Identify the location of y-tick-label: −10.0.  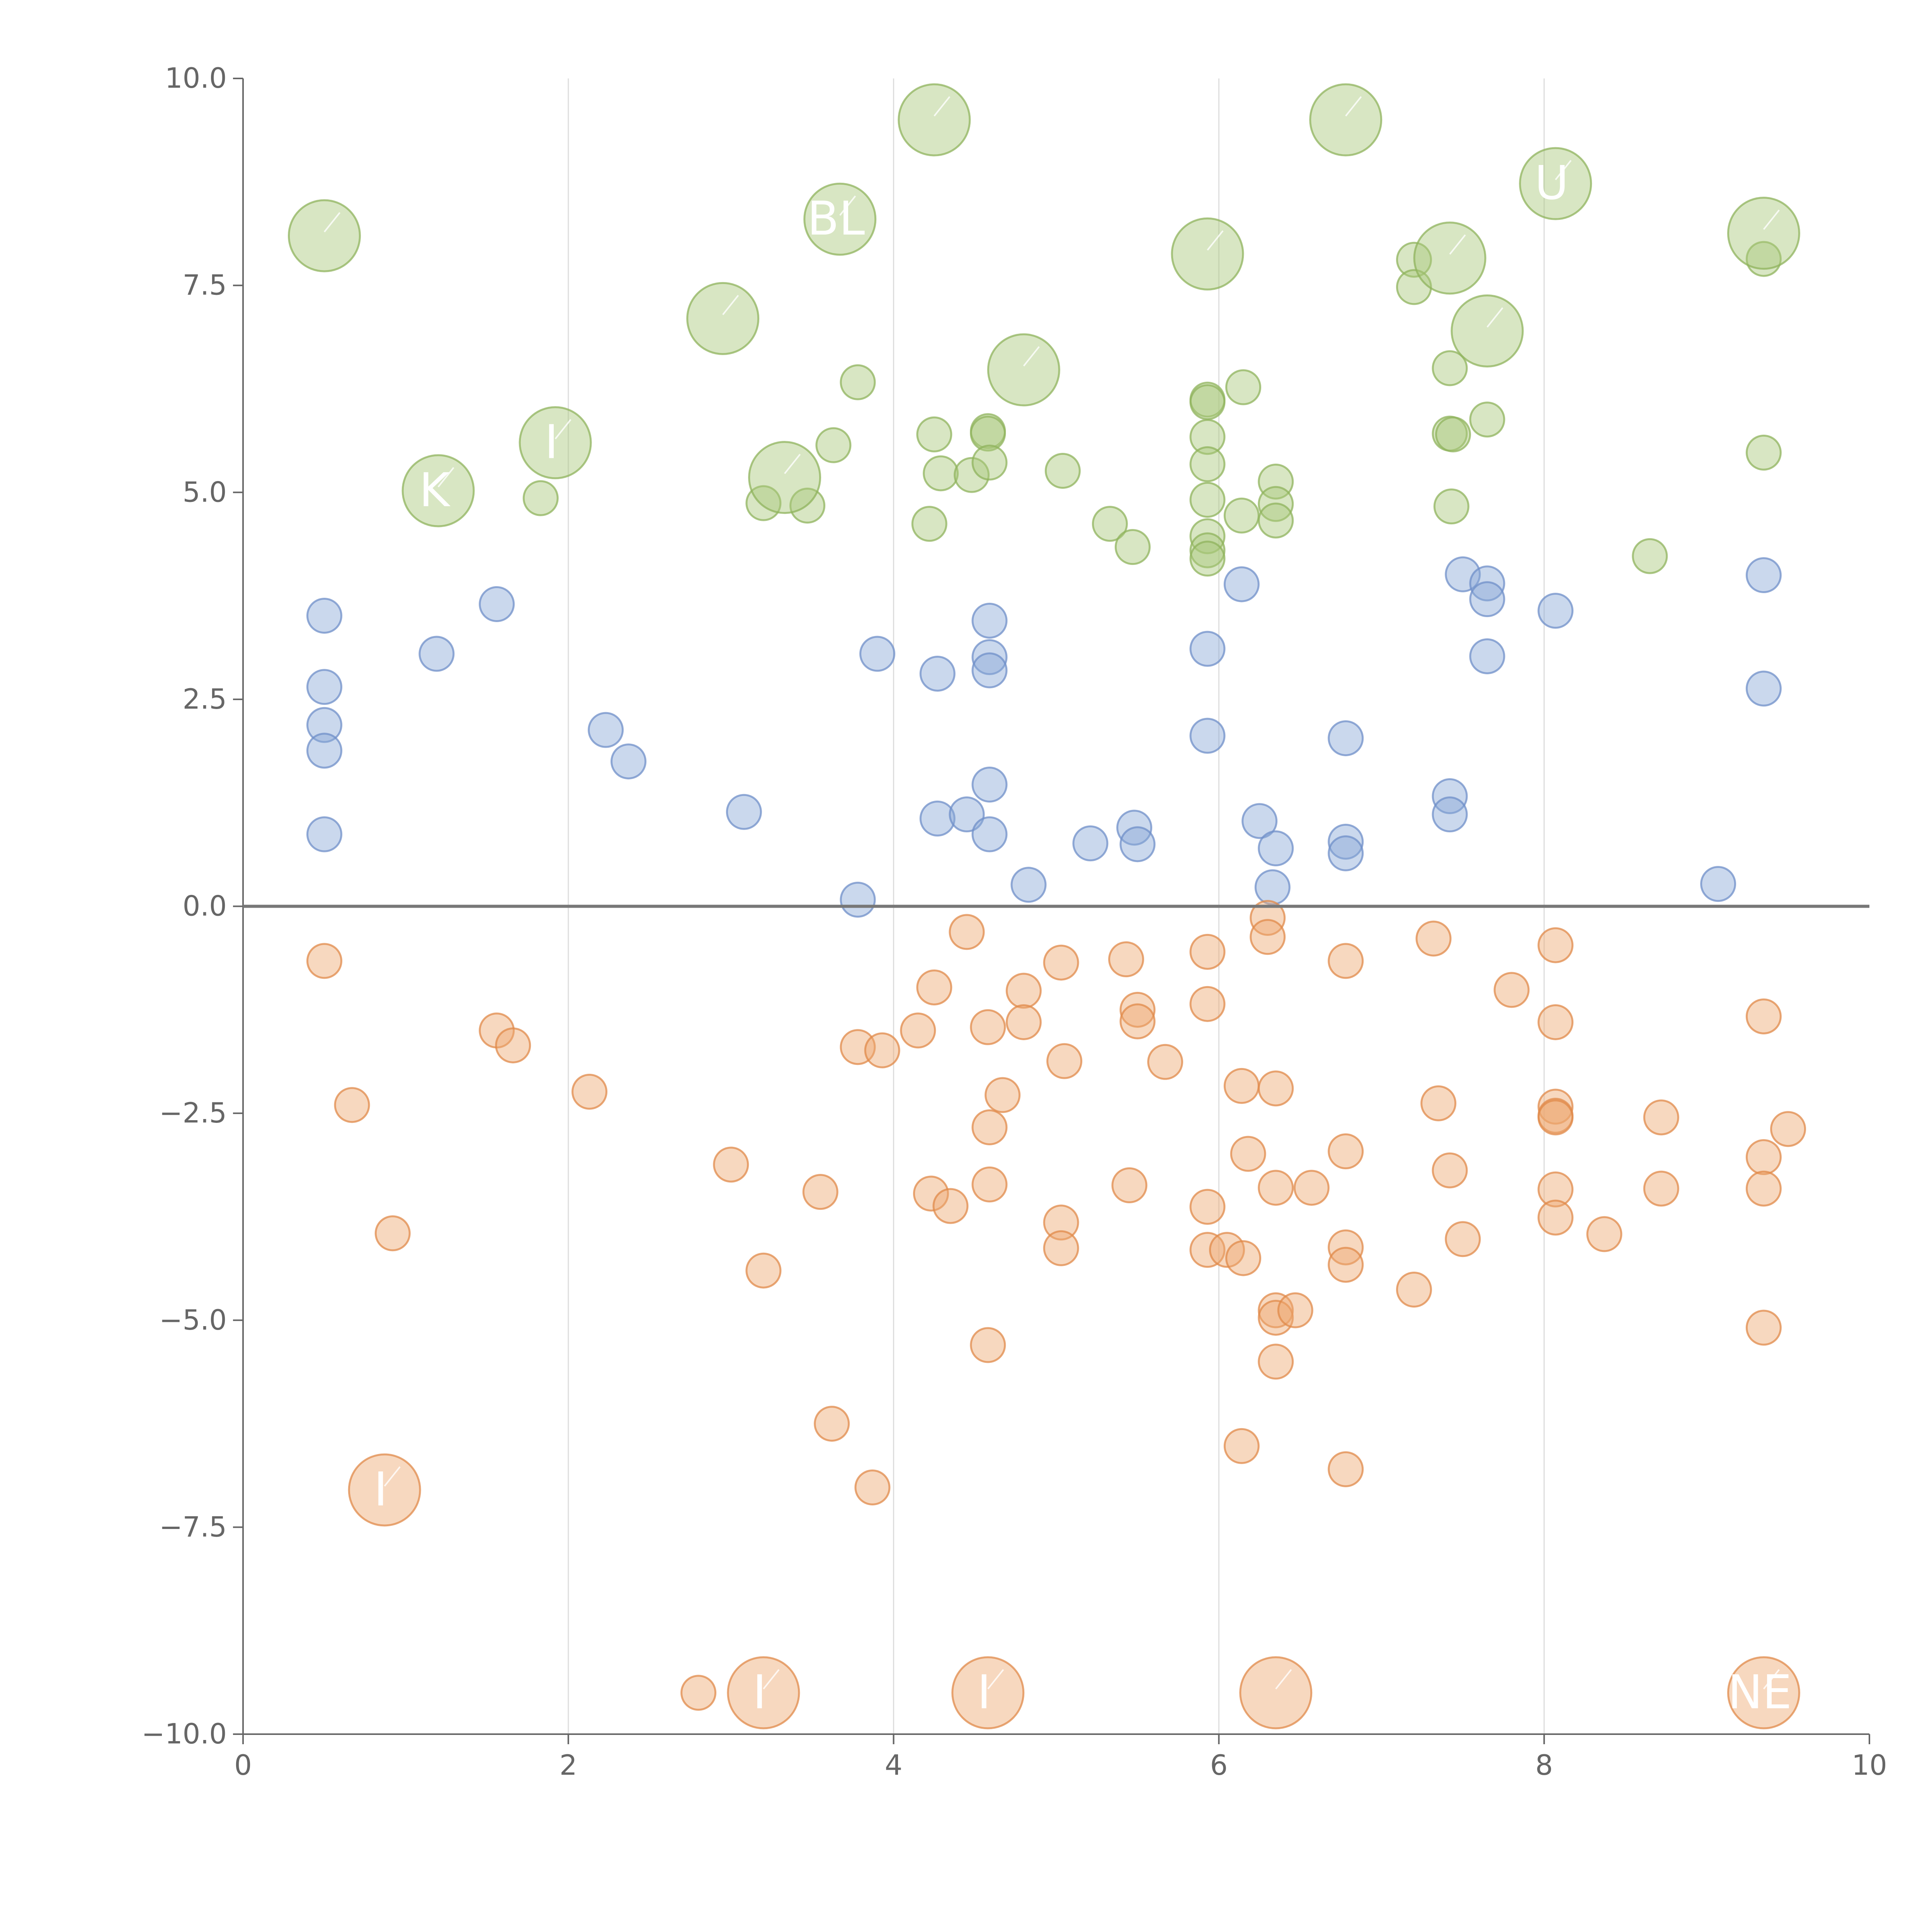
(184, 1734).